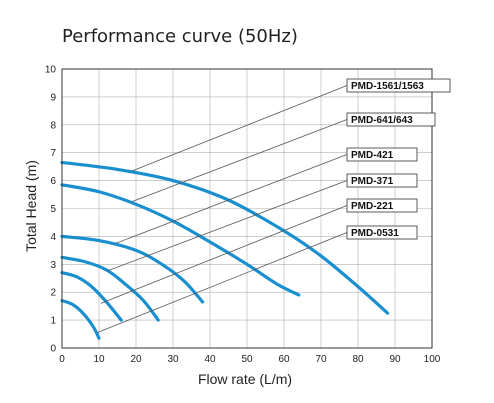 This screenshot has width=494, height=403. I want to click on x-tick-label: 40, so click(210, 359).